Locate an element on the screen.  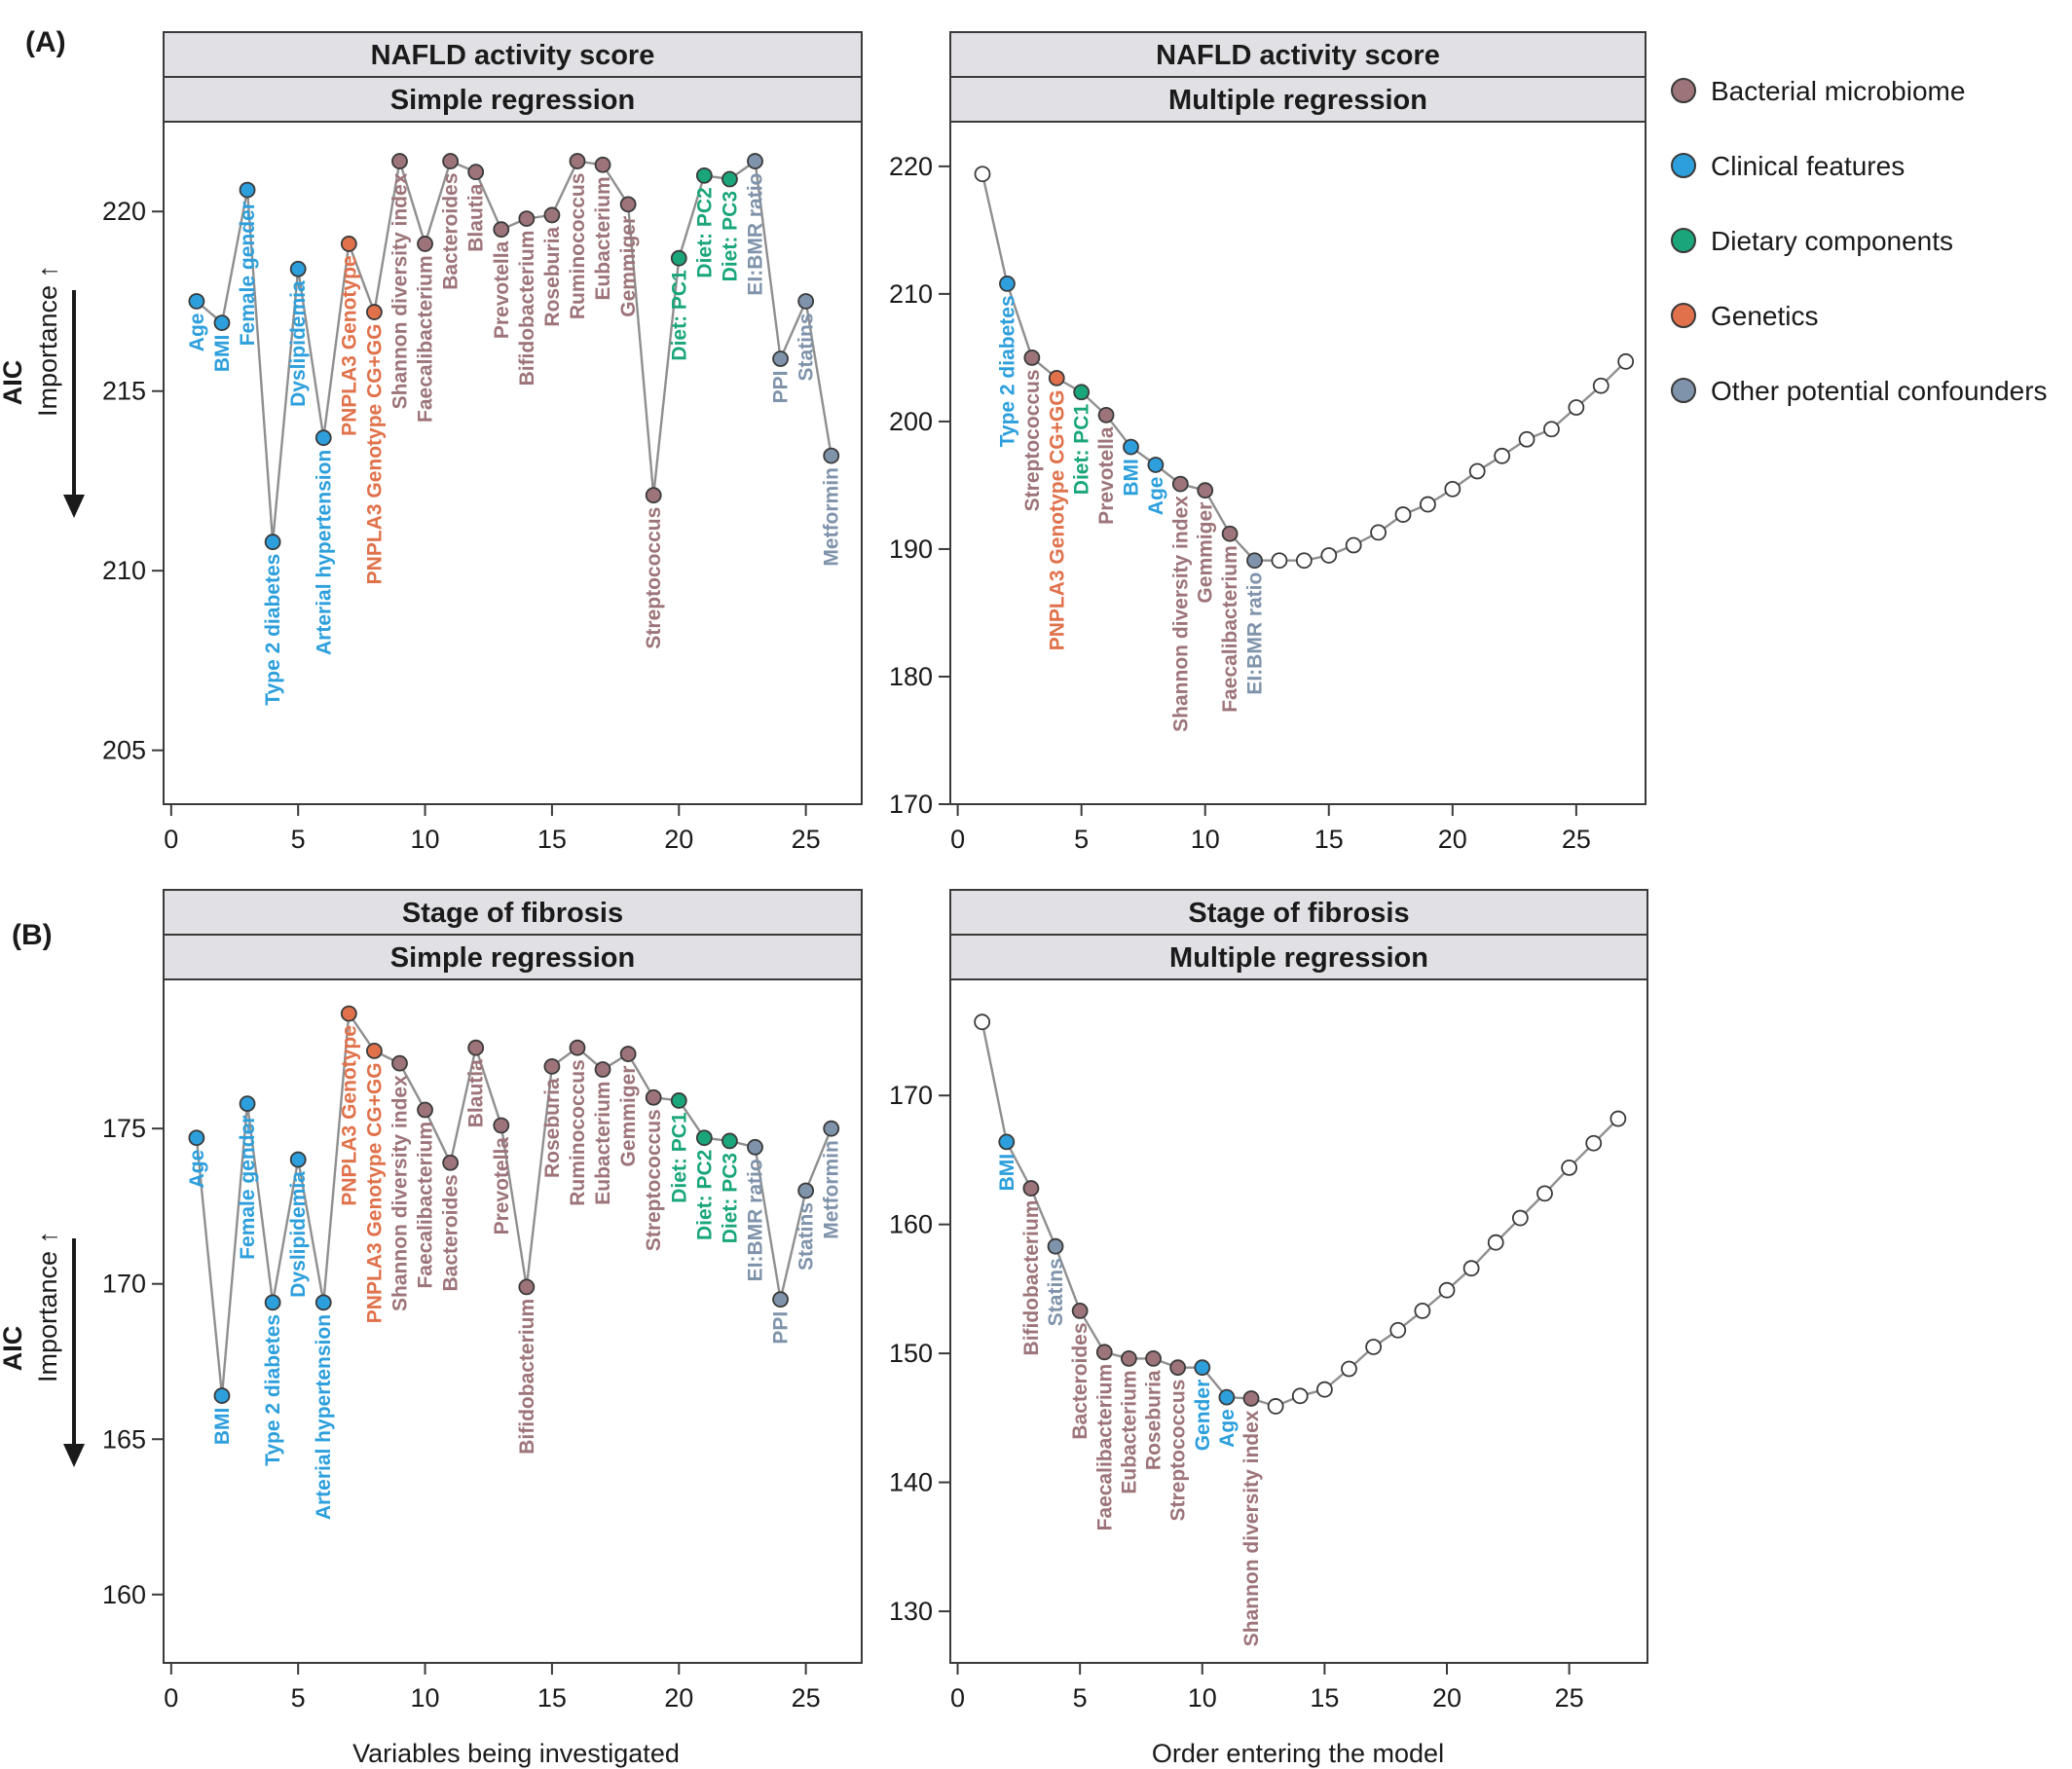
point-label: Metformin is located at coordinates (832, 517).